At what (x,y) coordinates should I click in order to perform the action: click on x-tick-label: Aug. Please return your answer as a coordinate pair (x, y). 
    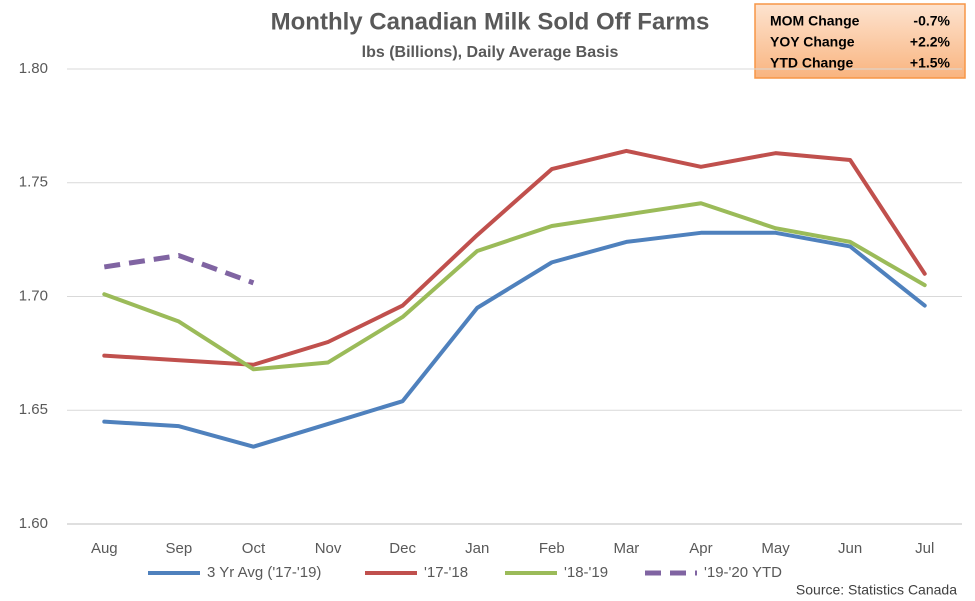
    Looking at the image, I should click on (104, 548).